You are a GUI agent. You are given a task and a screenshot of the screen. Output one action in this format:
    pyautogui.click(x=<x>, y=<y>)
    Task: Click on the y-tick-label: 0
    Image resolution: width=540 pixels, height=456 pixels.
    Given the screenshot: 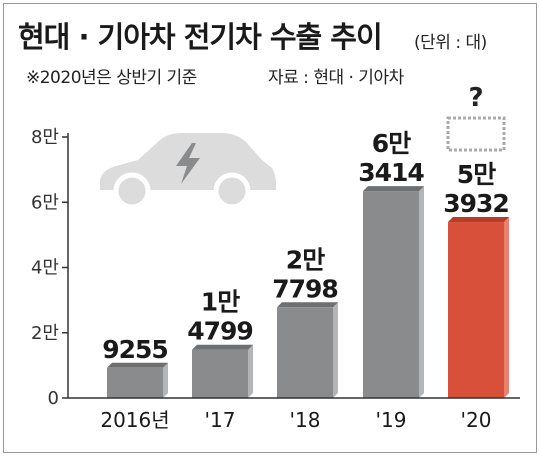 What is the action you would take?
    pyautogui.click(x=53, y=398)
    